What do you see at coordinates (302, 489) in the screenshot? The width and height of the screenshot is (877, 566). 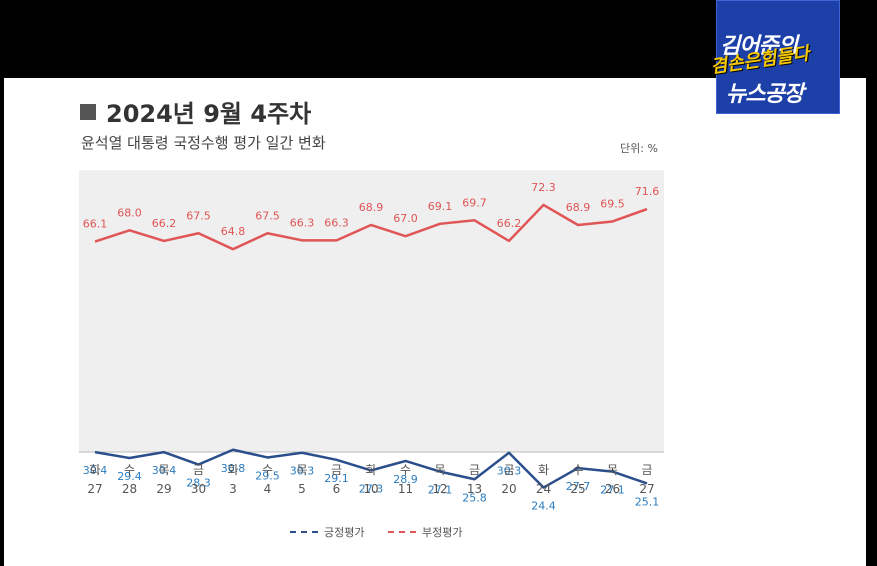 I see `x-tick-date: 5` at bounding box center [302, 489].